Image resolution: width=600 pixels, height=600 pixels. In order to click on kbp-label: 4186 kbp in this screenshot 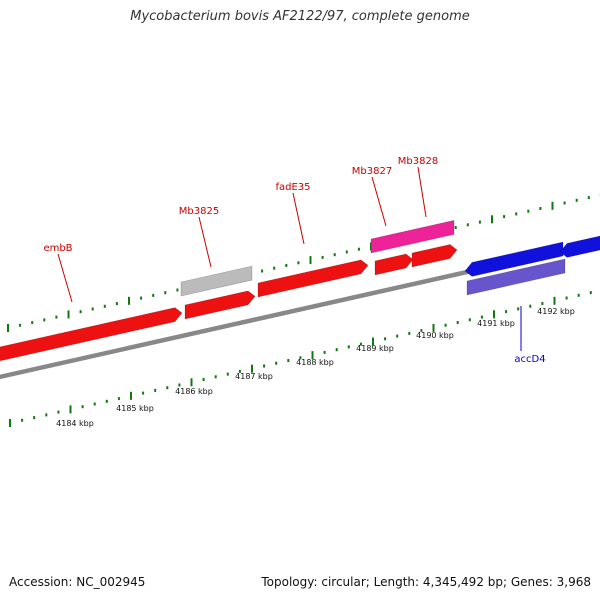, I will do `click(194, 391)`.